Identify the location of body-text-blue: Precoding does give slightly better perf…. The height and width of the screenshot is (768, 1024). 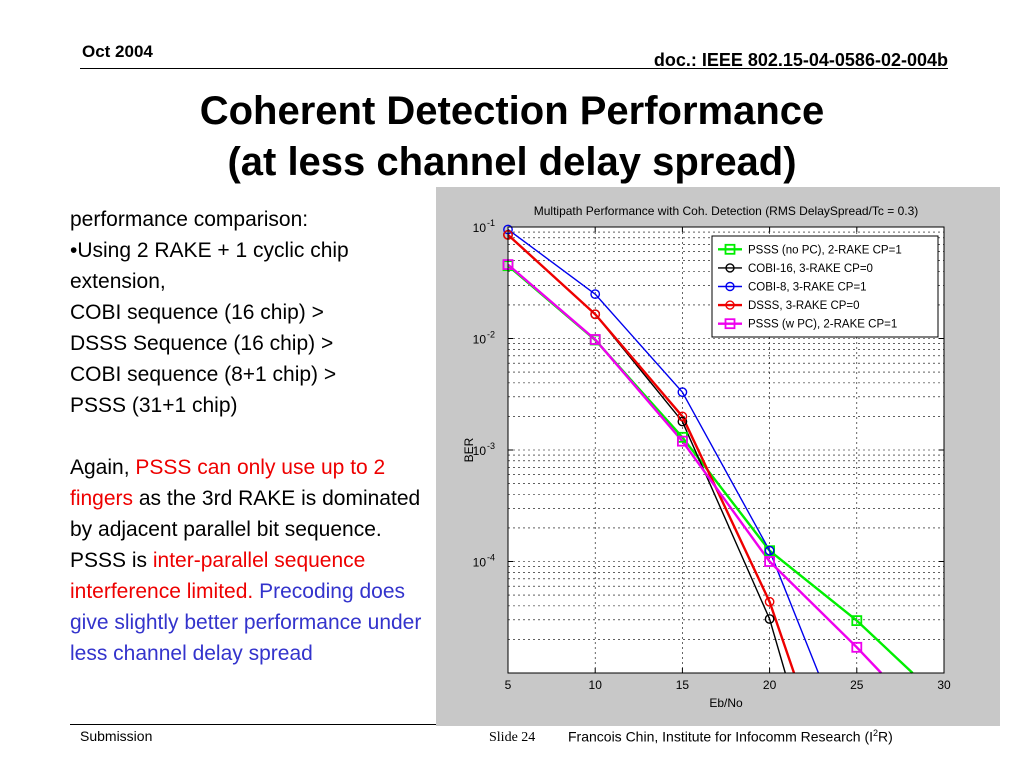
(246, 622).